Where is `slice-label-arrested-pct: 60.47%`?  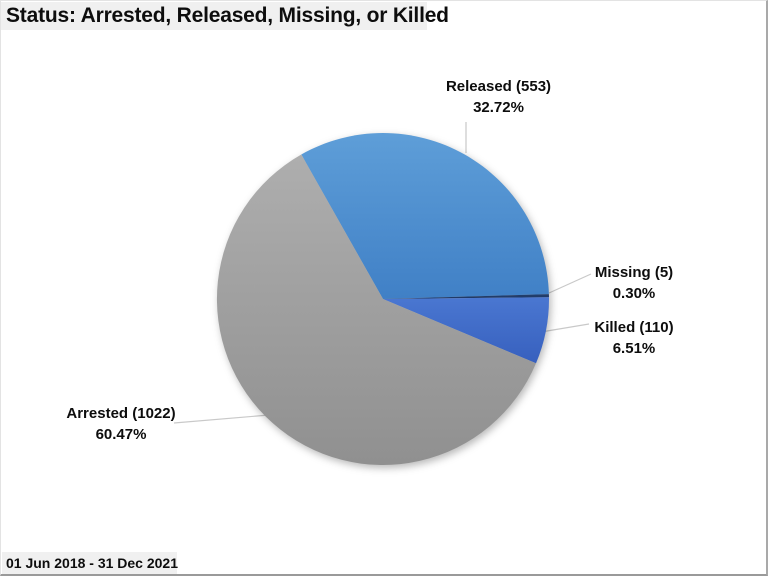
slice-label-arrested-pct: 60.47% is located at coordinates (121, 434).